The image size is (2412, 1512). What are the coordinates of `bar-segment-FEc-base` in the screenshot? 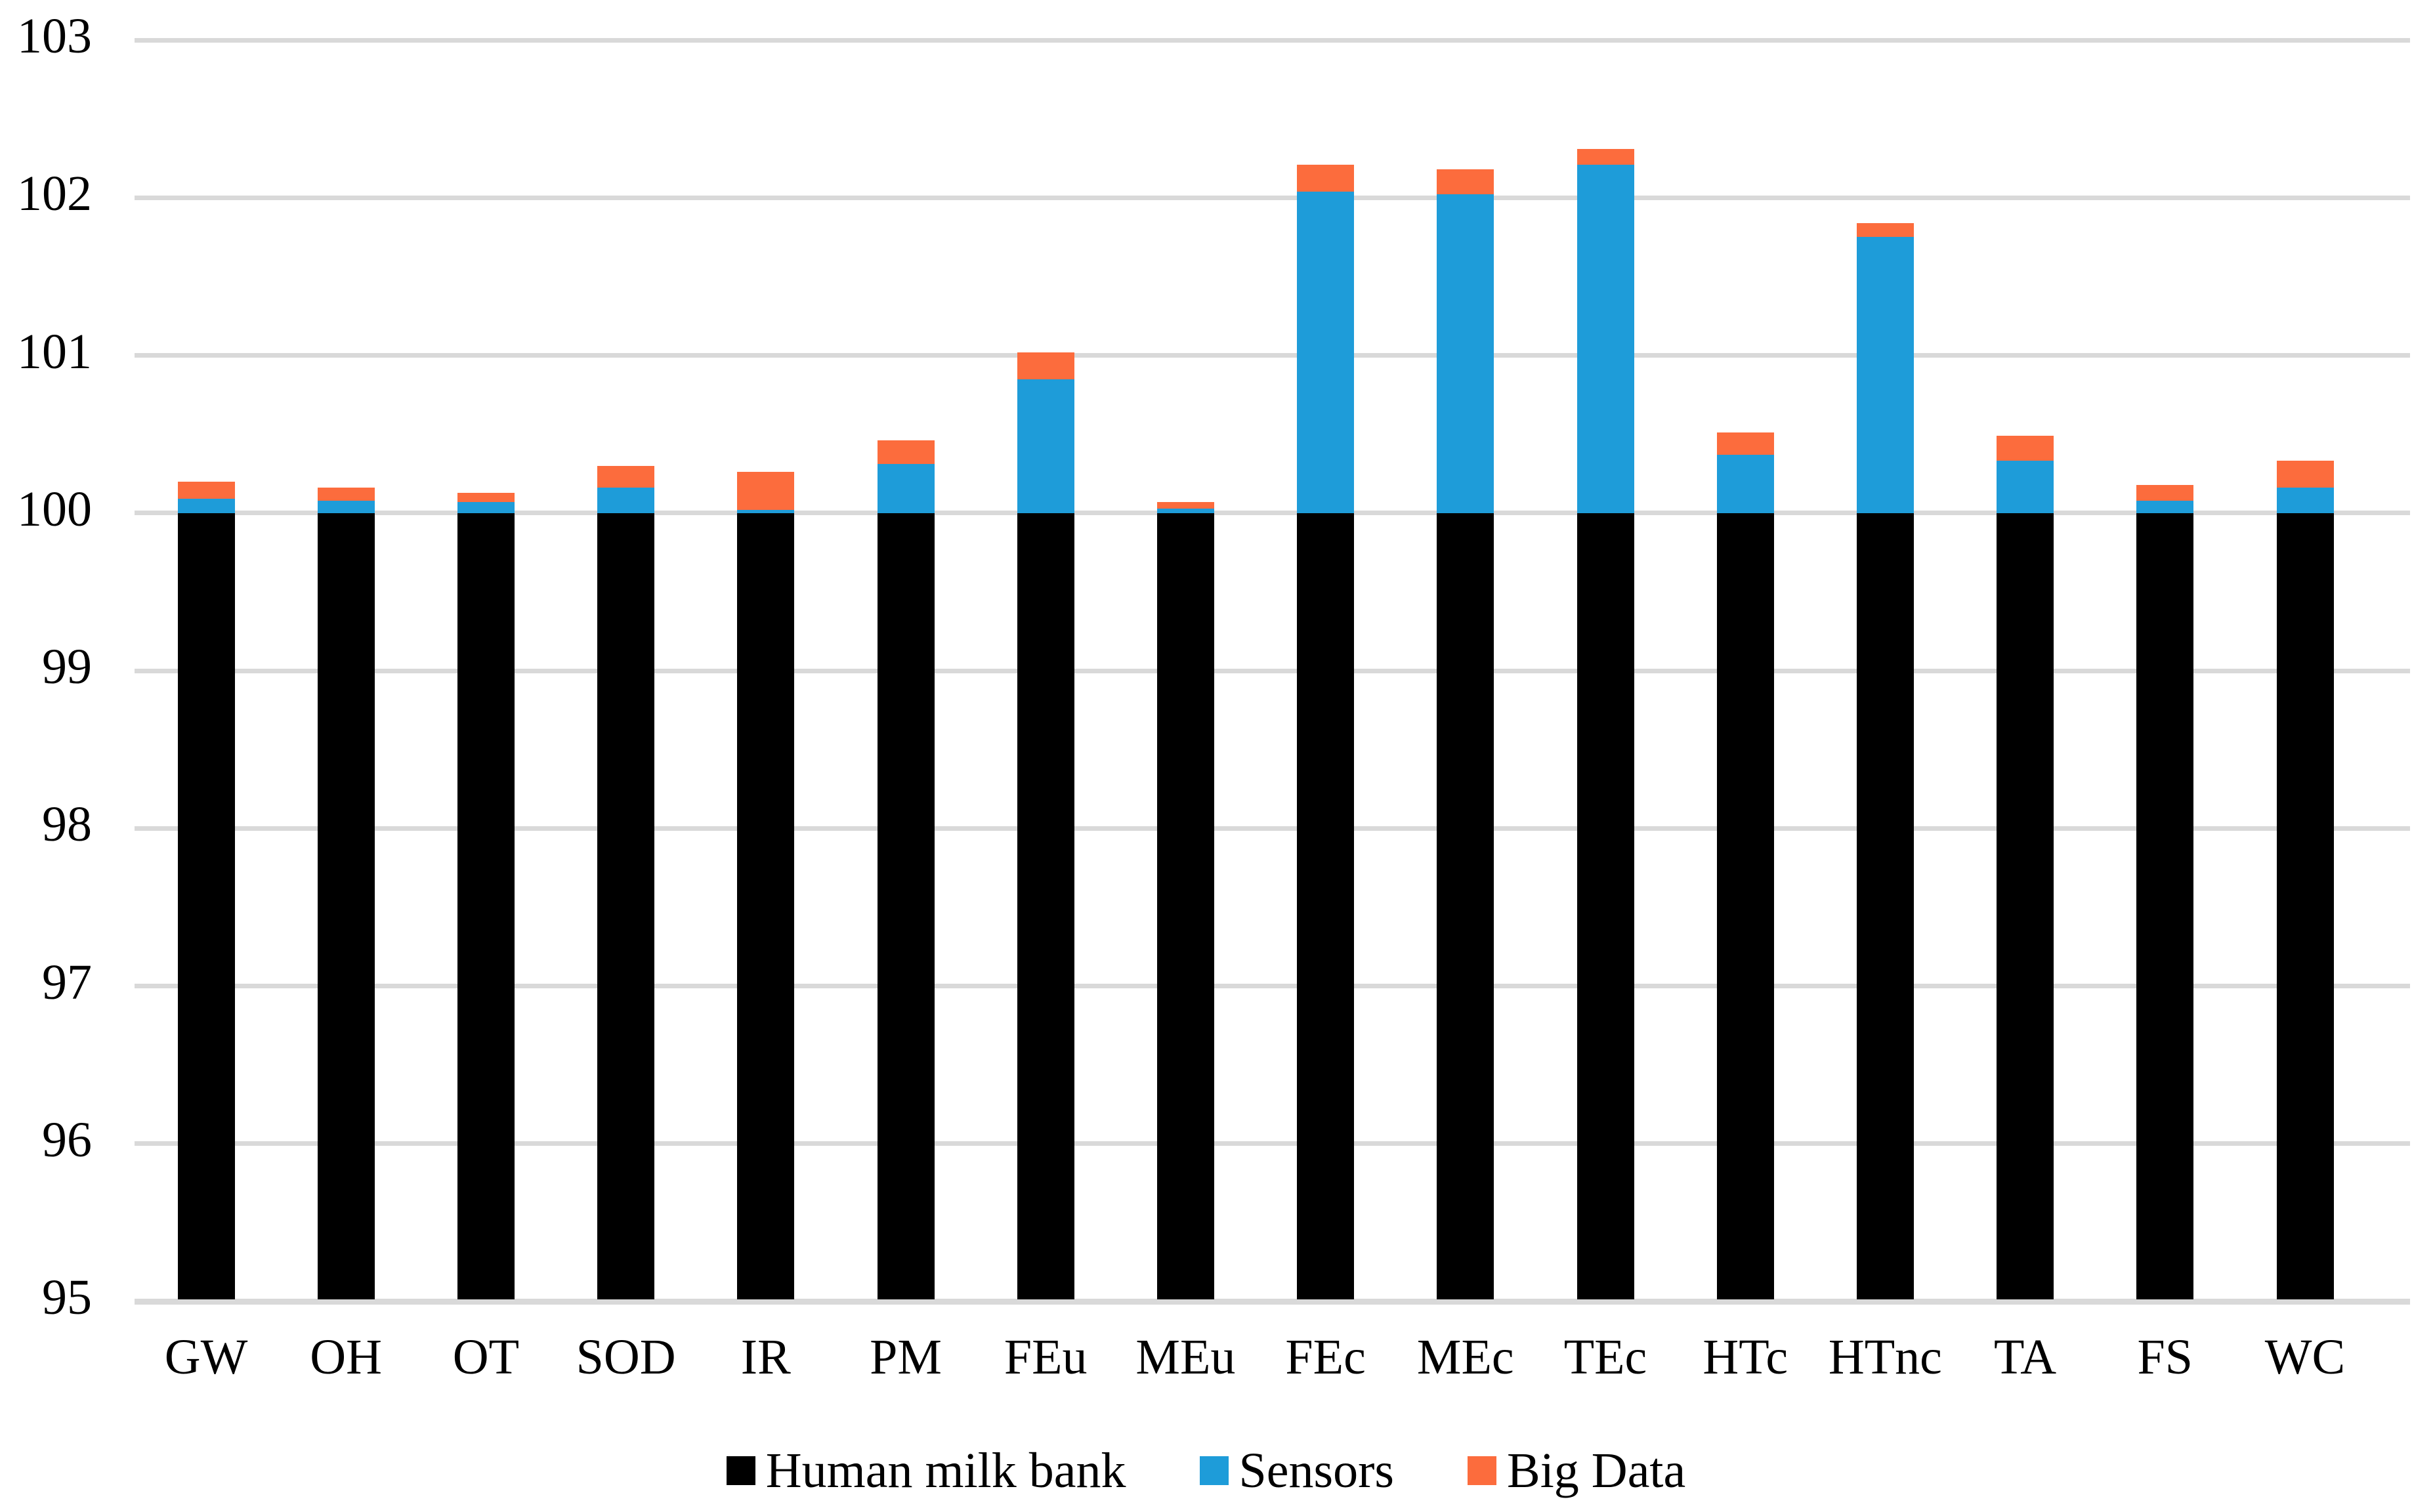 It's located at (1326, 906).